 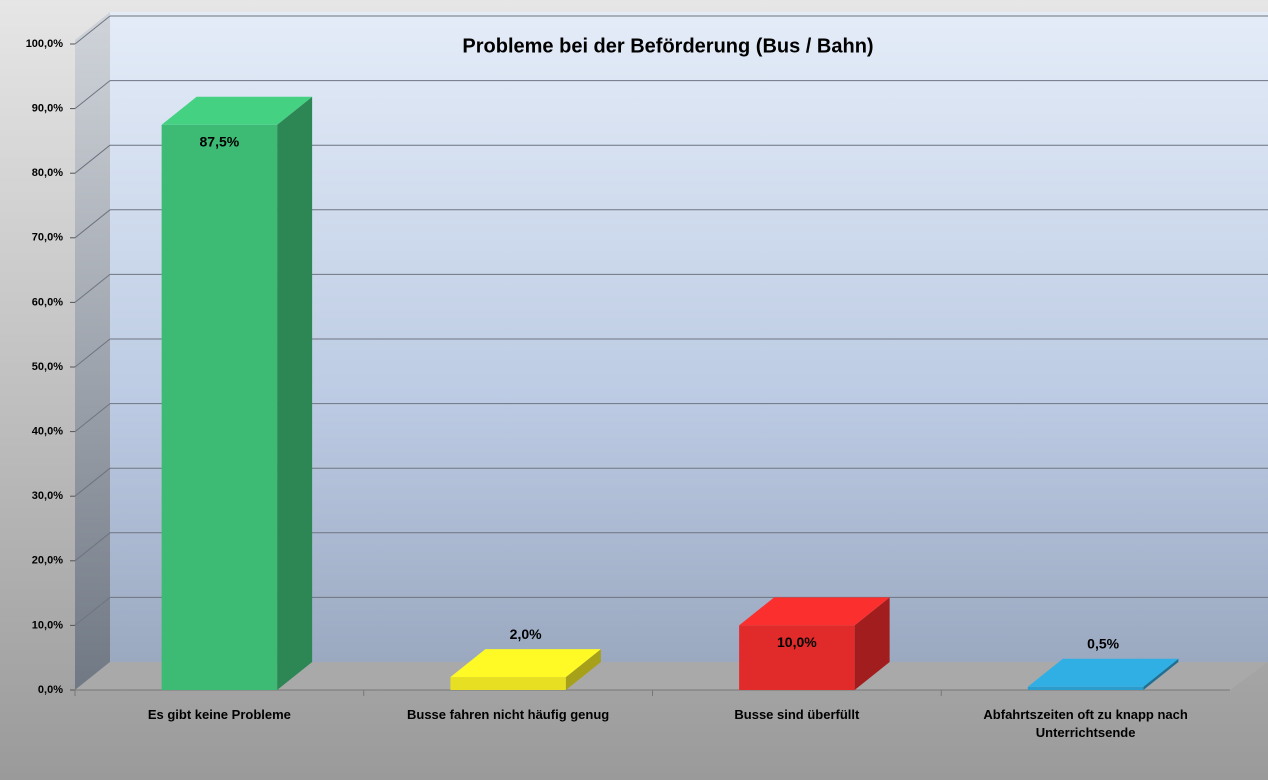 I want to click on side-wall, so click(x=92, y=351).